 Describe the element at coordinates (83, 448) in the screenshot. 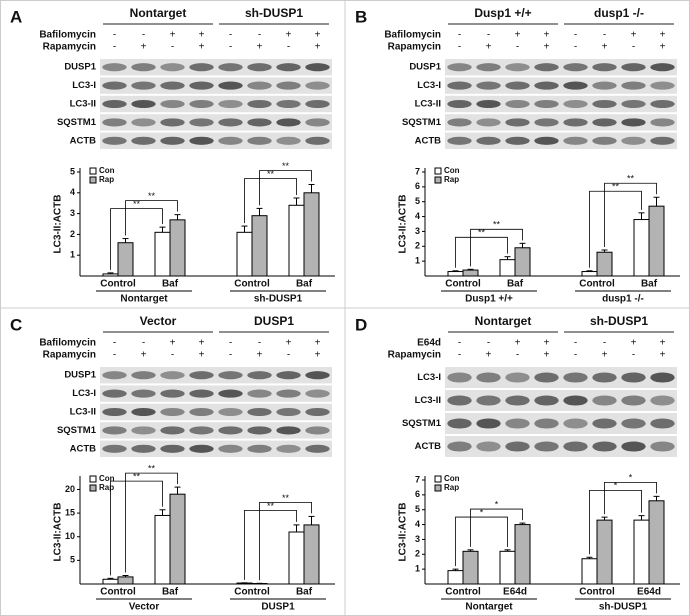

I see `blot-label: ACTB` at that location.